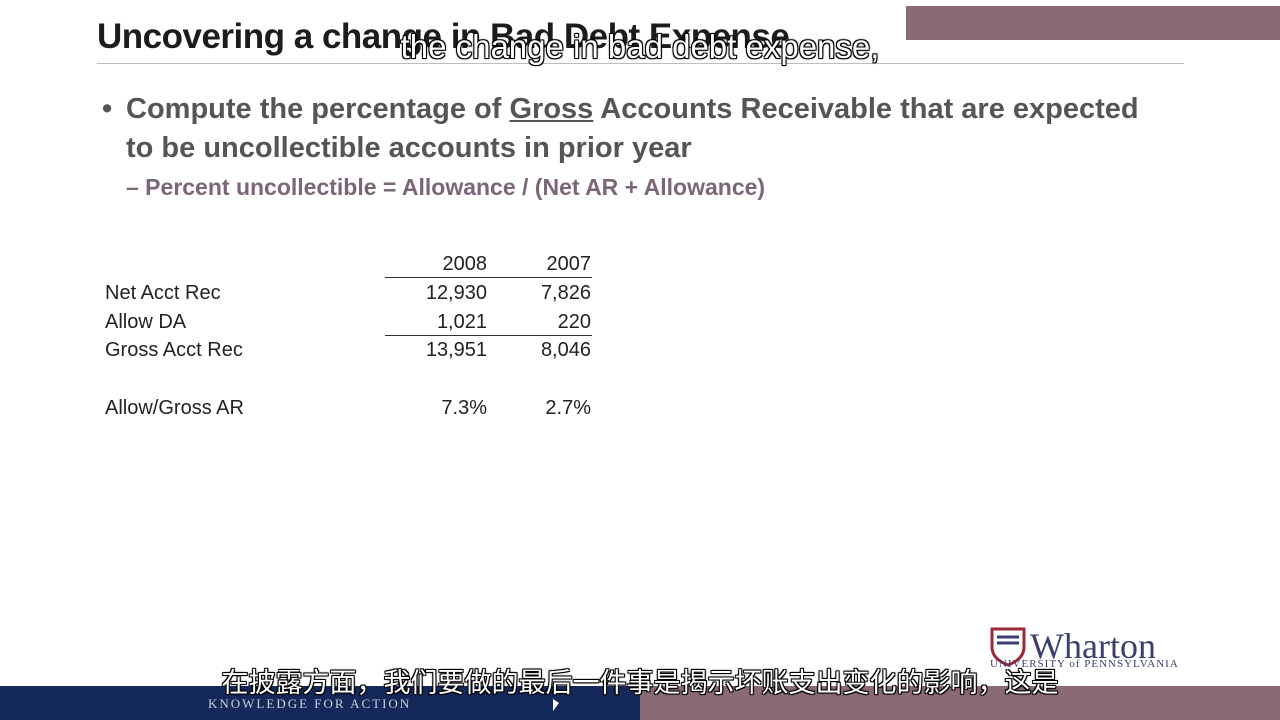 This screenshot has height=720, width=1280. What do you see at coordinates (318, 109) in the screenshot?
I see `bullet-text-pre: Compute the percentage of` at bounding box center [318, 109].